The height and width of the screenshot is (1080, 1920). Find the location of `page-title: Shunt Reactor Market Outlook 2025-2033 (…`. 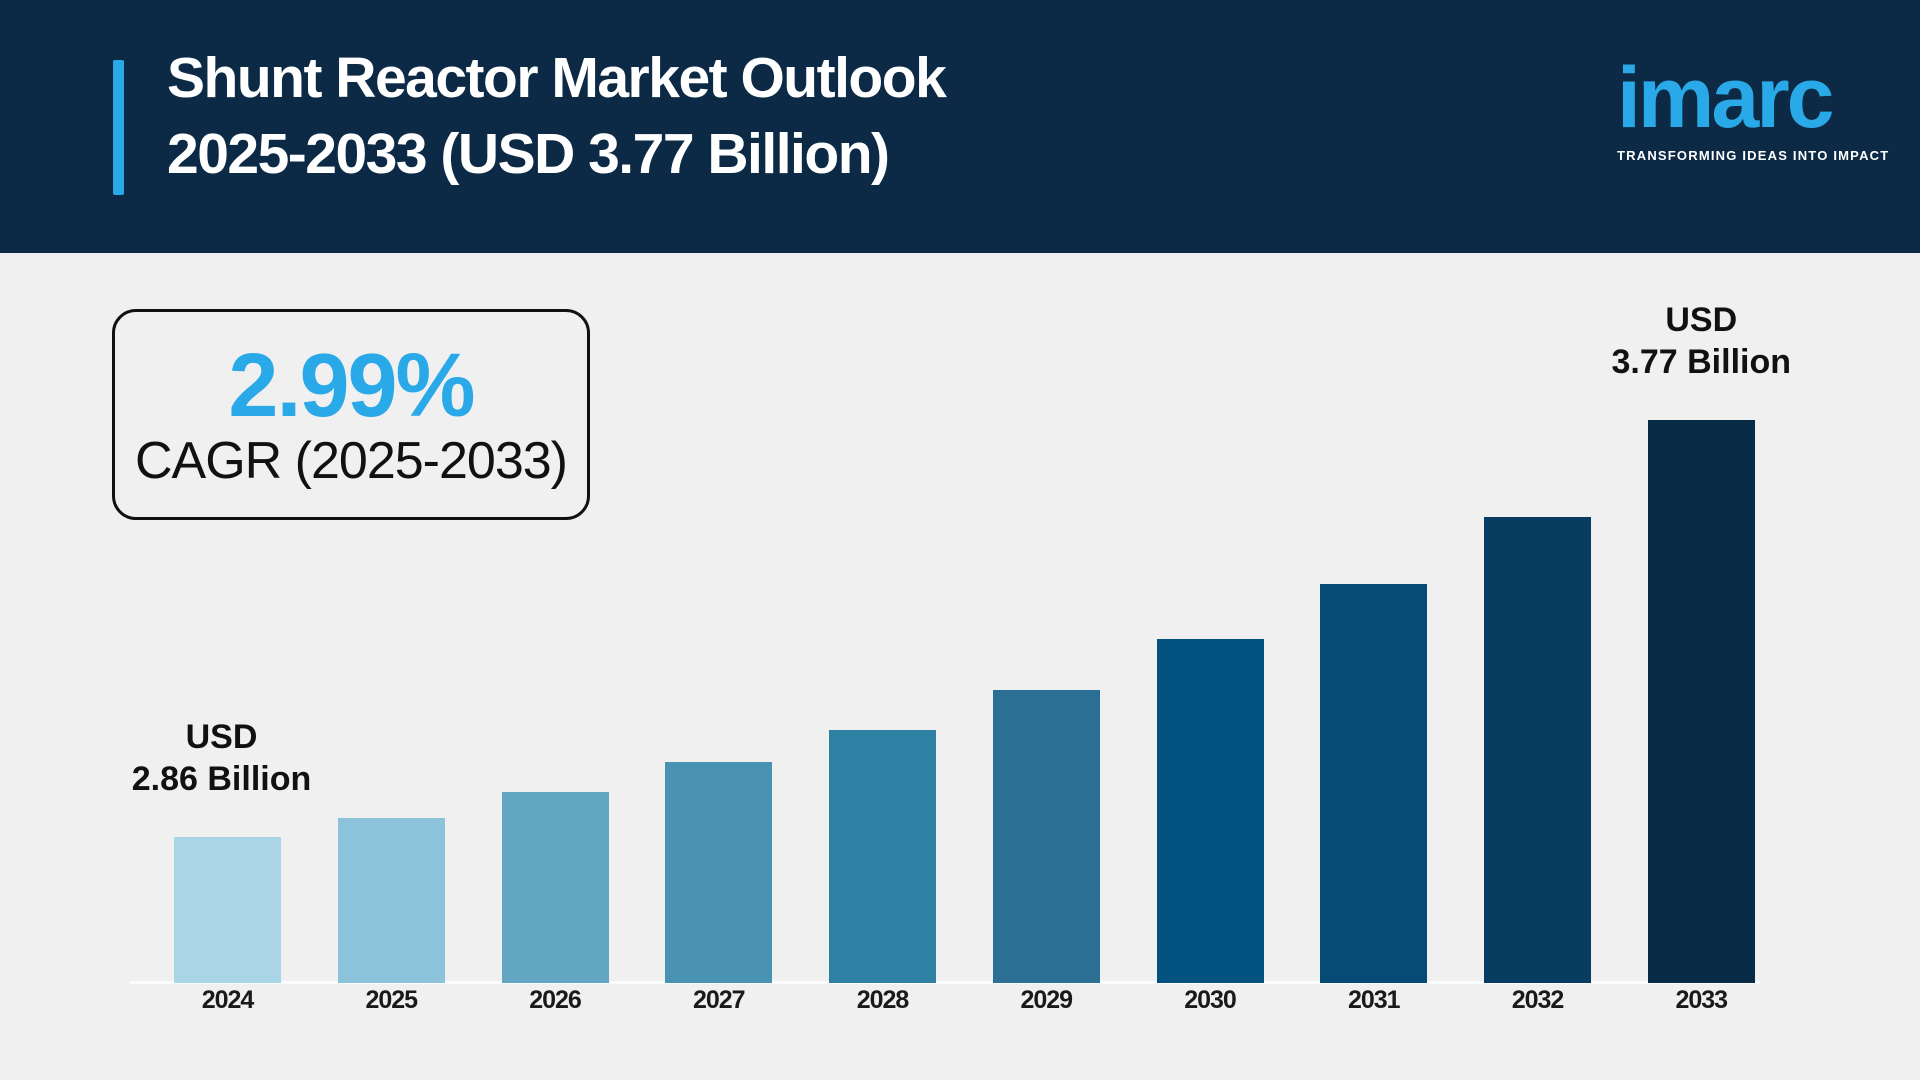

page-title: Shunt Reactor Market Outlook 2025-2033 (… is located at coordinates (557, 116).